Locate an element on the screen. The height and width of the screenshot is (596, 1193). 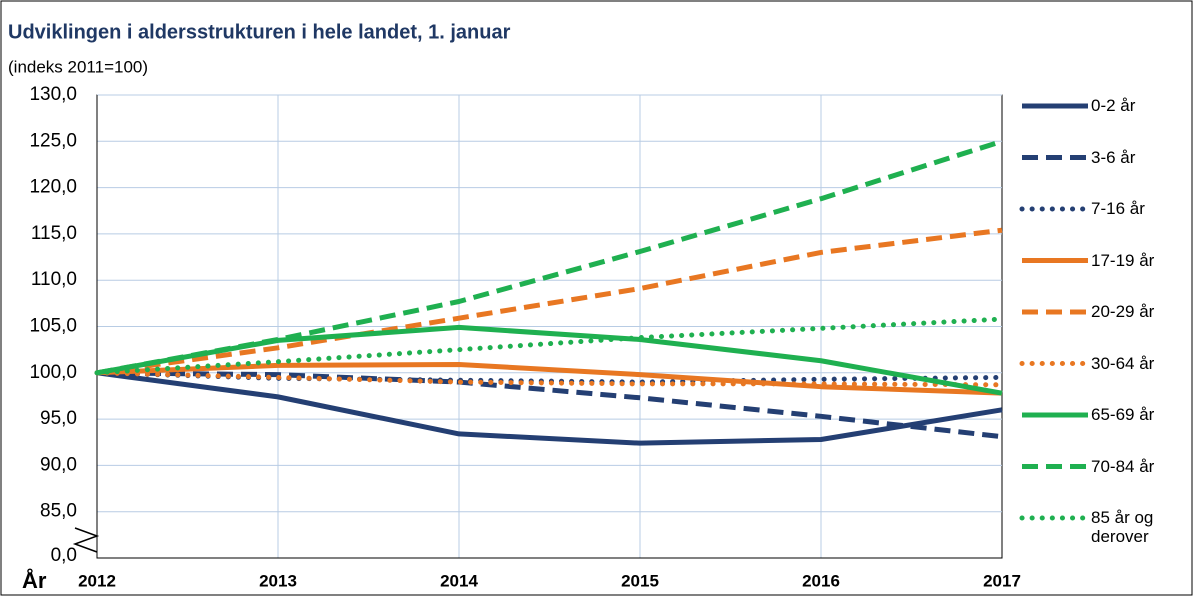
legend-label: 7-16 år is located at coordinates (1118, 208).